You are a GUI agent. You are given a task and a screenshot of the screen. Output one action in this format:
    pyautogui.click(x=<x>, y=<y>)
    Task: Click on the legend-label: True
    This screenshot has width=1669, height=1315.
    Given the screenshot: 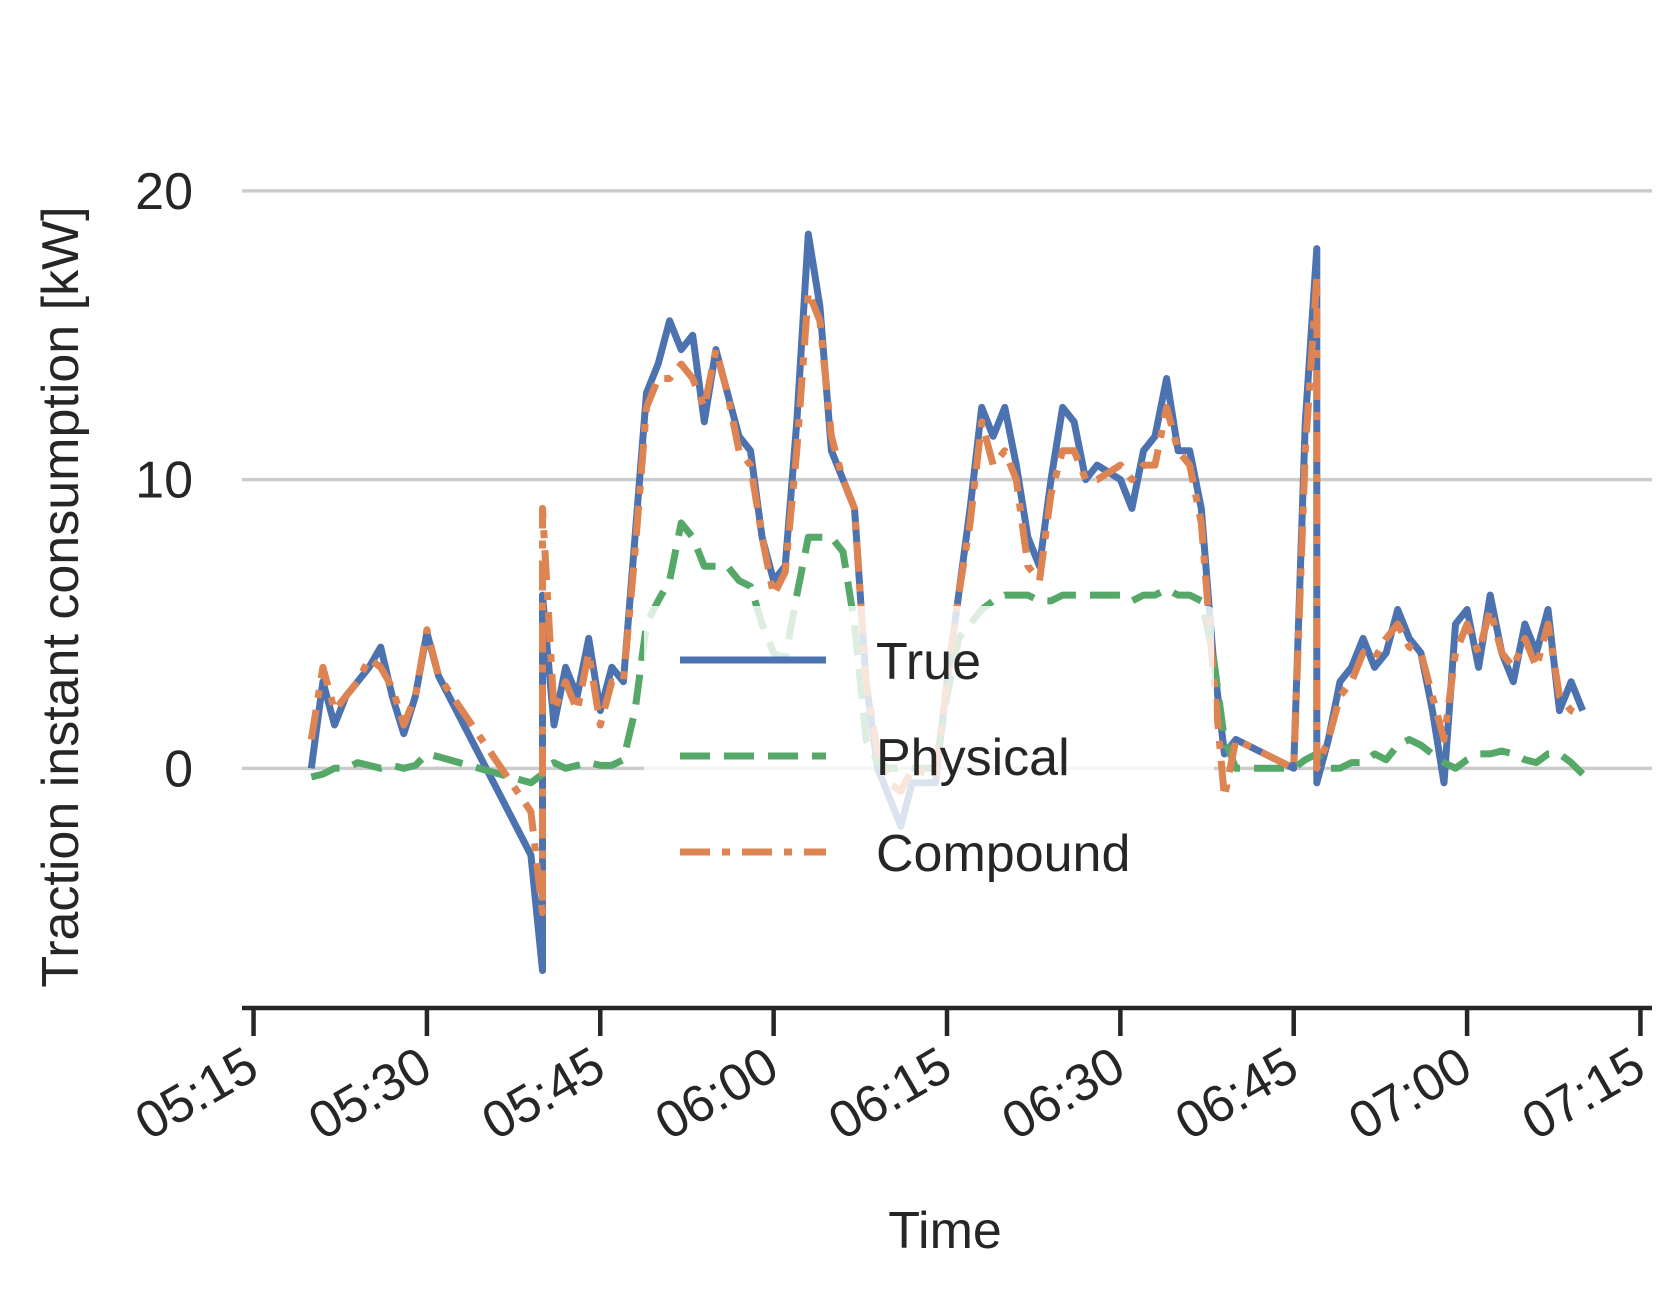 What is the action you would take?
    pyautogui.click(x=928, y=662)
    